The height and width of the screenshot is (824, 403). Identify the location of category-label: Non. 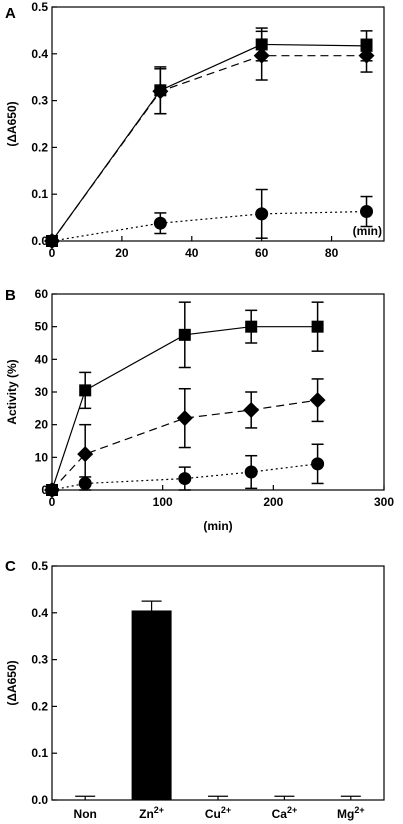
(85, 814).